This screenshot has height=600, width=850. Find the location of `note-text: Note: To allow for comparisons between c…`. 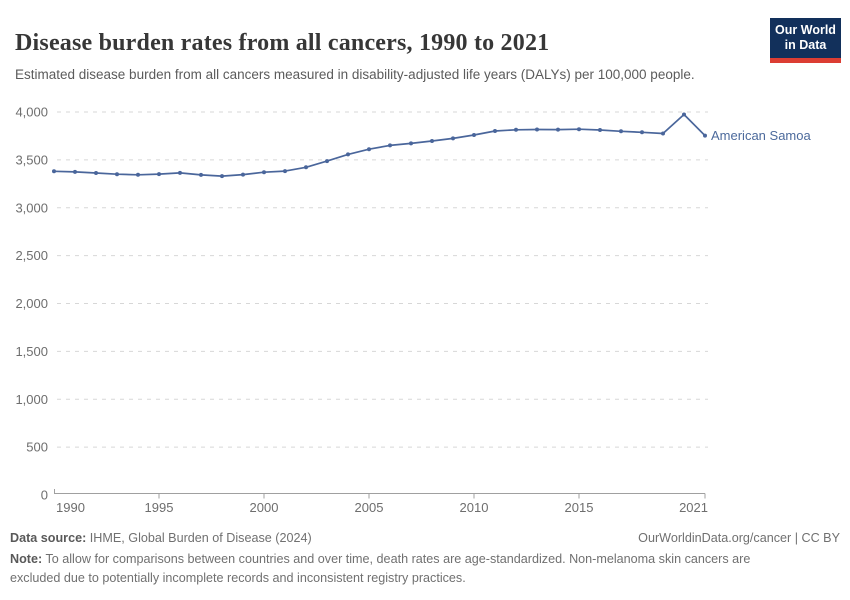

note-text: Note: To allow for comparisons between c… is located at coordinates (388, 568).